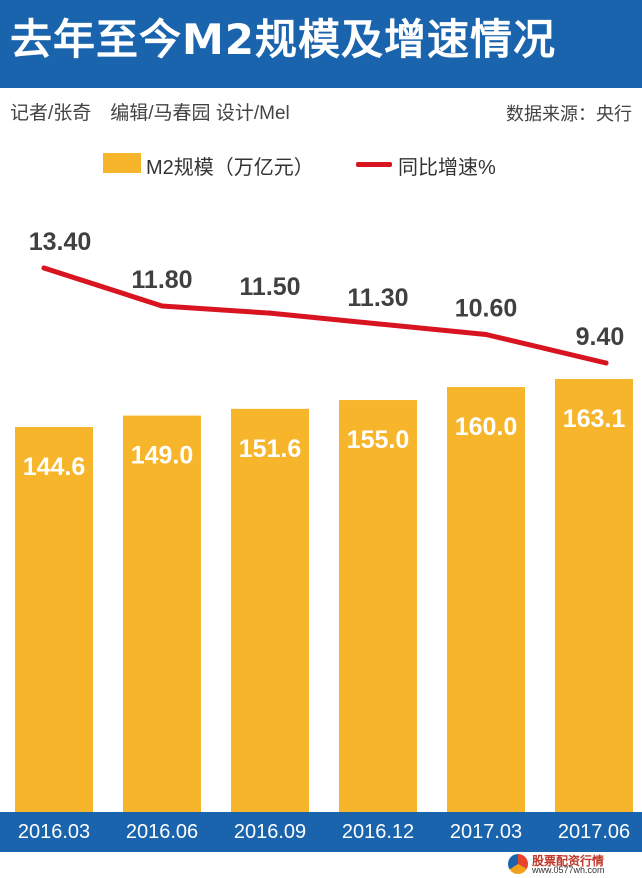  What do you see at coordinates (486, 599) in the screenshot?
I see `bar-2017.03` at bounding box center [486, 599].